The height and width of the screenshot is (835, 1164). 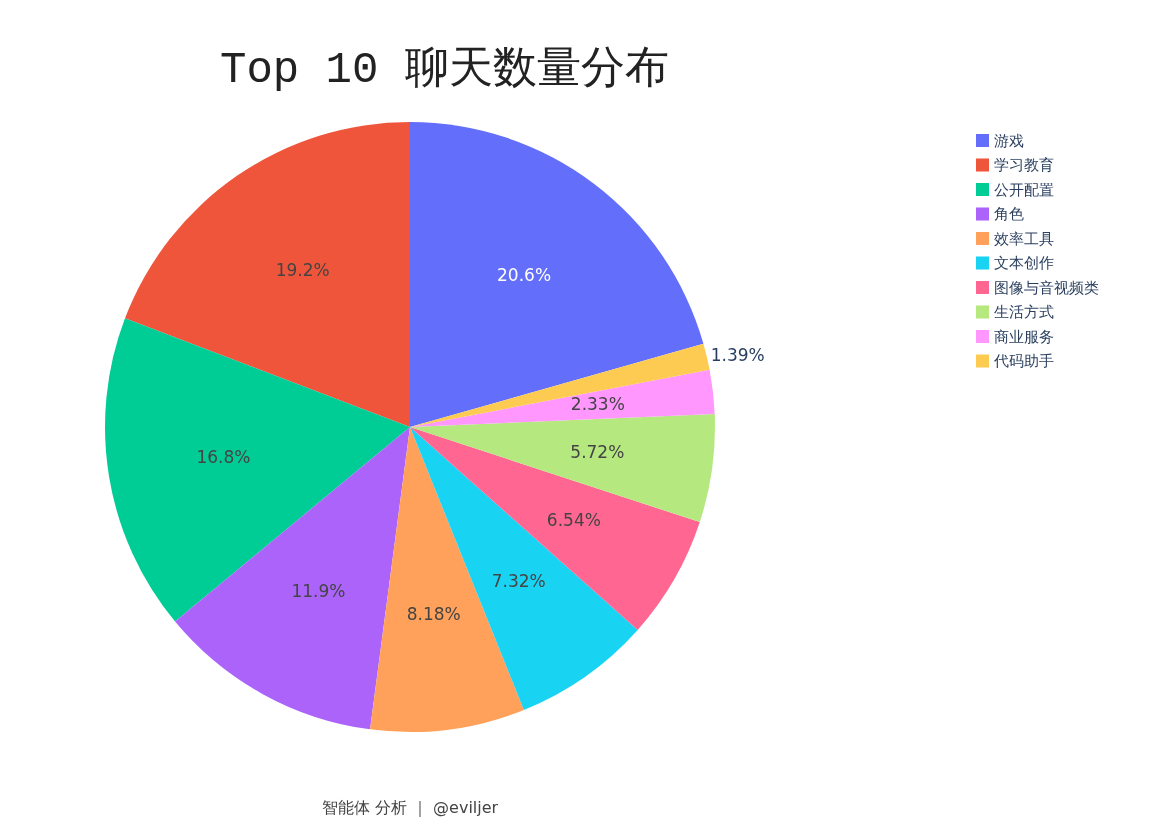 What do you see at coordinates (1009, 214) in the screenshot?
I see `legend-label: 角色` at bounding box center [1009, 214].